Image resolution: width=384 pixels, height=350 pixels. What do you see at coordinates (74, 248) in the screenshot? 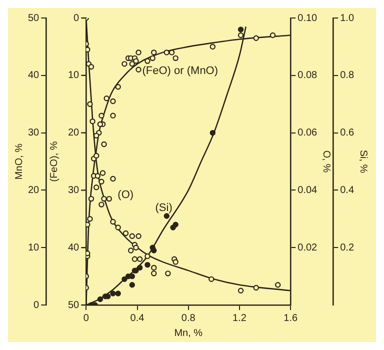
I see `text: 40` at bounding box center [74, 248].